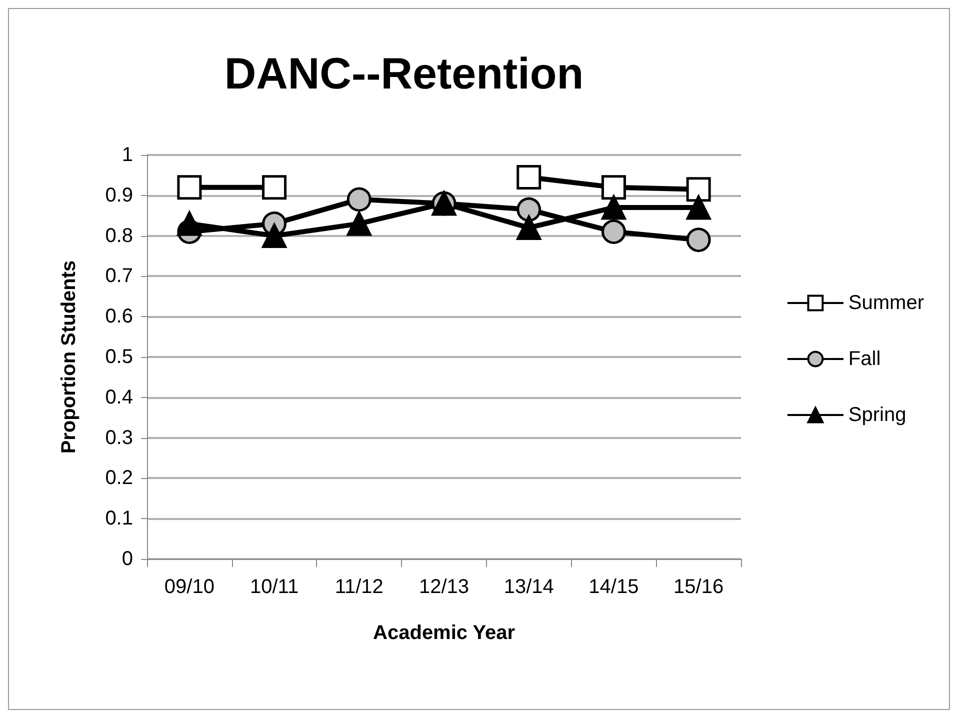  Describe the element at coordinates (444, 633) in the screenshot. I see `x-axis-title: Academic Year` at that location.